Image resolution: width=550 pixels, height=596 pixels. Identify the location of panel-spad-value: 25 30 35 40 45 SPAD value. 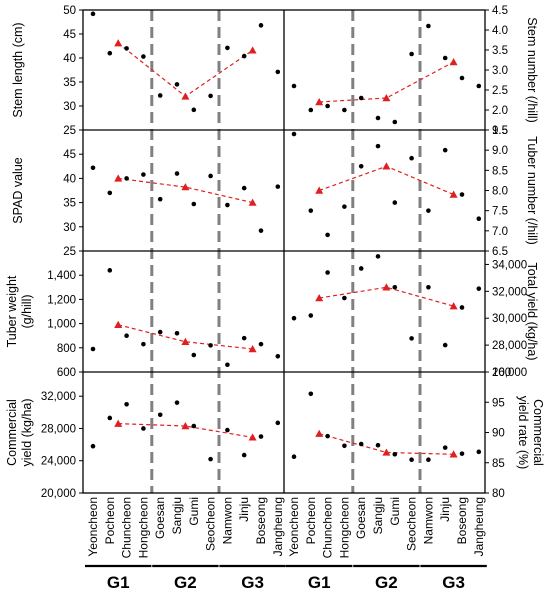
(146, 203).